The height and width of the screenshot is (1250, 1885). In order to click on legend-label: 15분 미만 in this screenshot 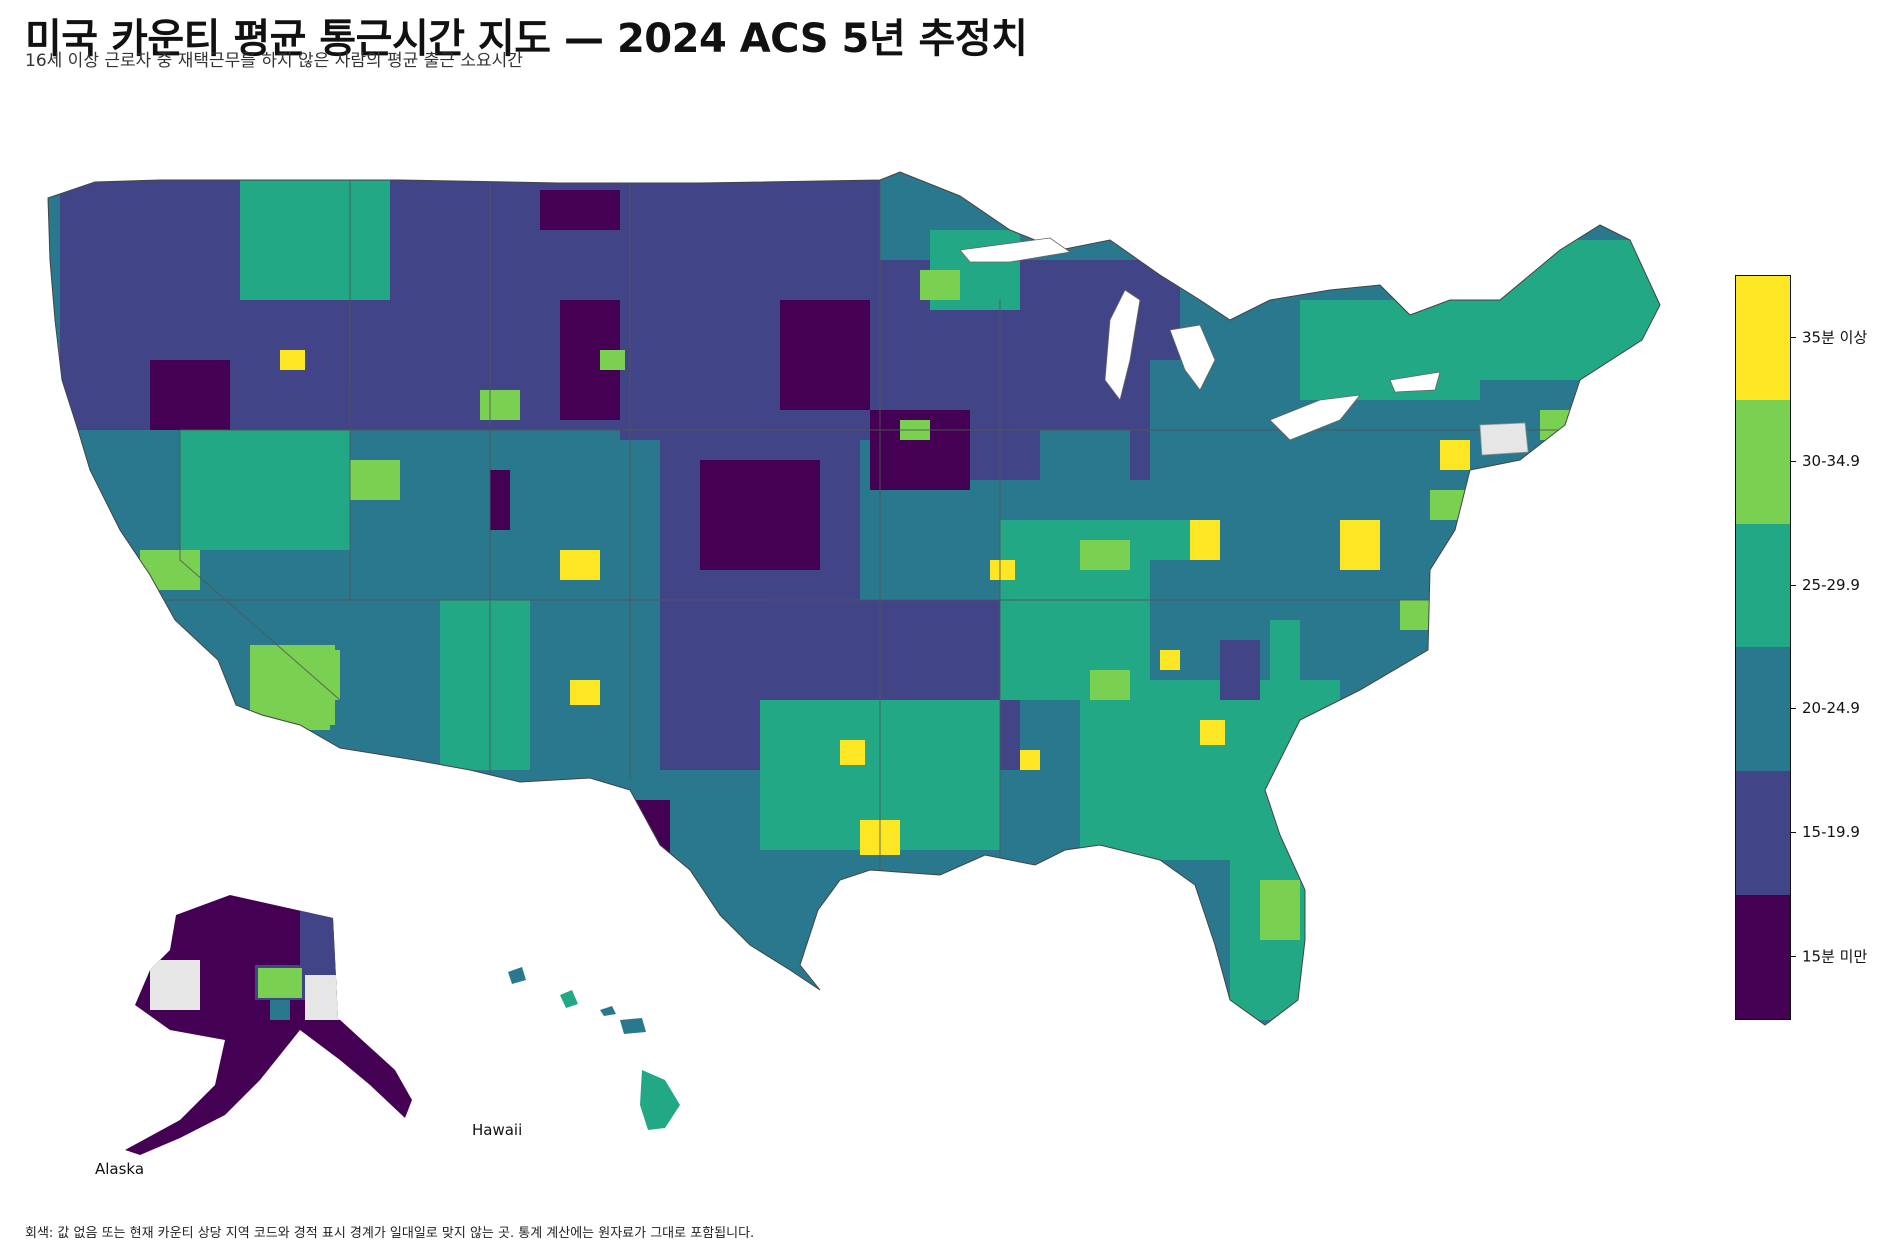, I will do `click(1835, 956)`.